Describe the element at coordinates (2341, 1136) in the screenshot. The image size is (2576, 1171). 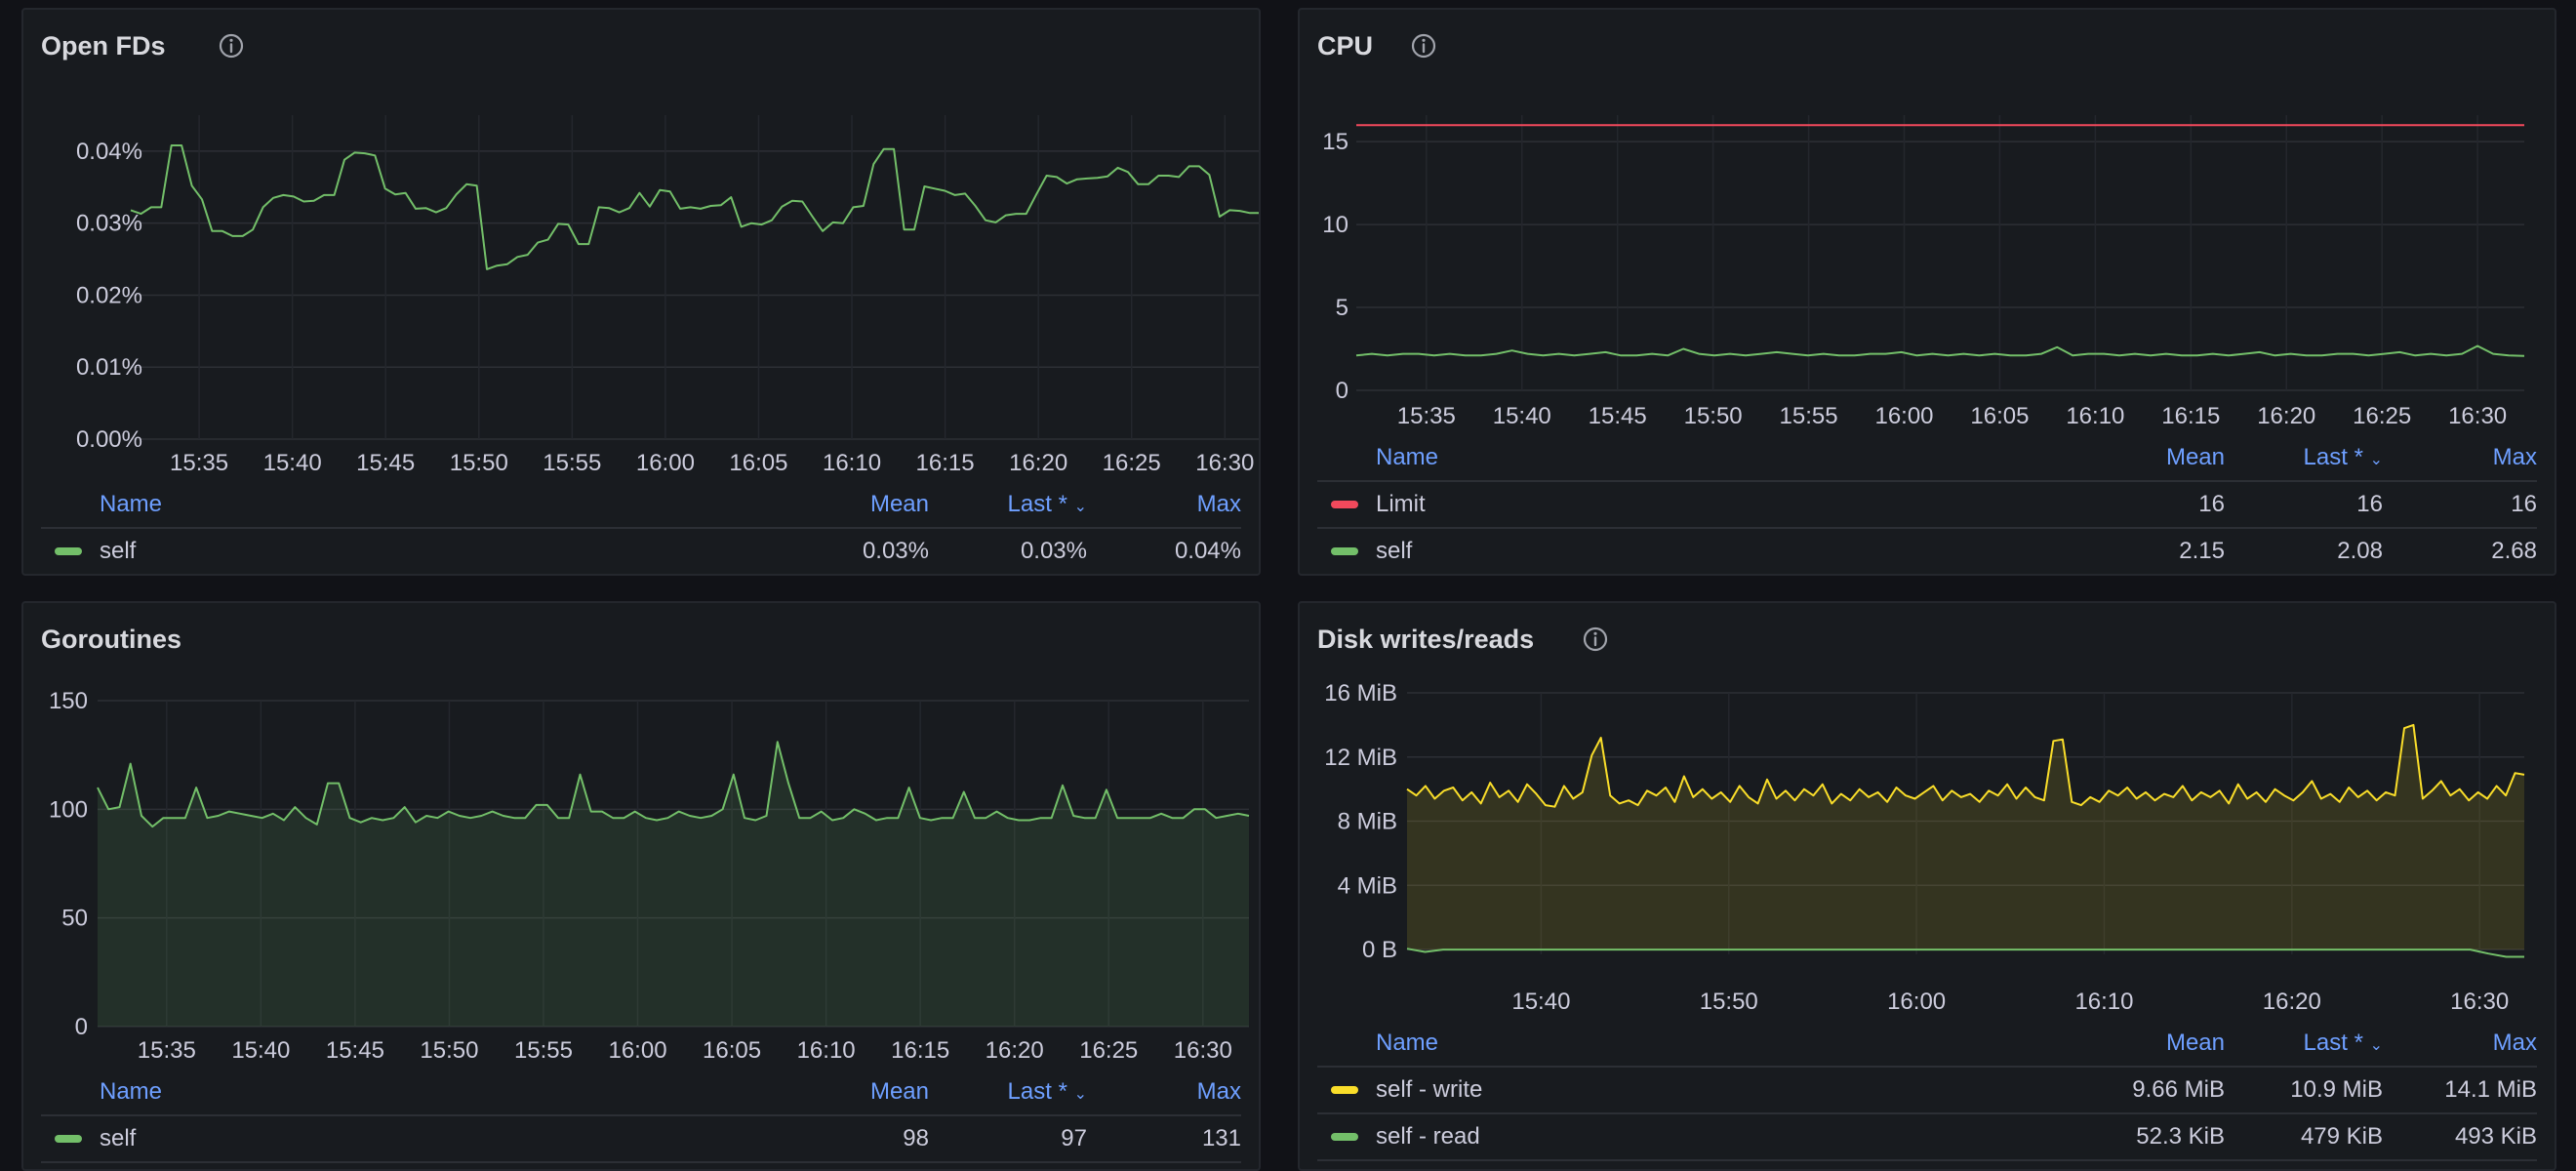
I see `legend-last-value: 479 KiB` at that location.